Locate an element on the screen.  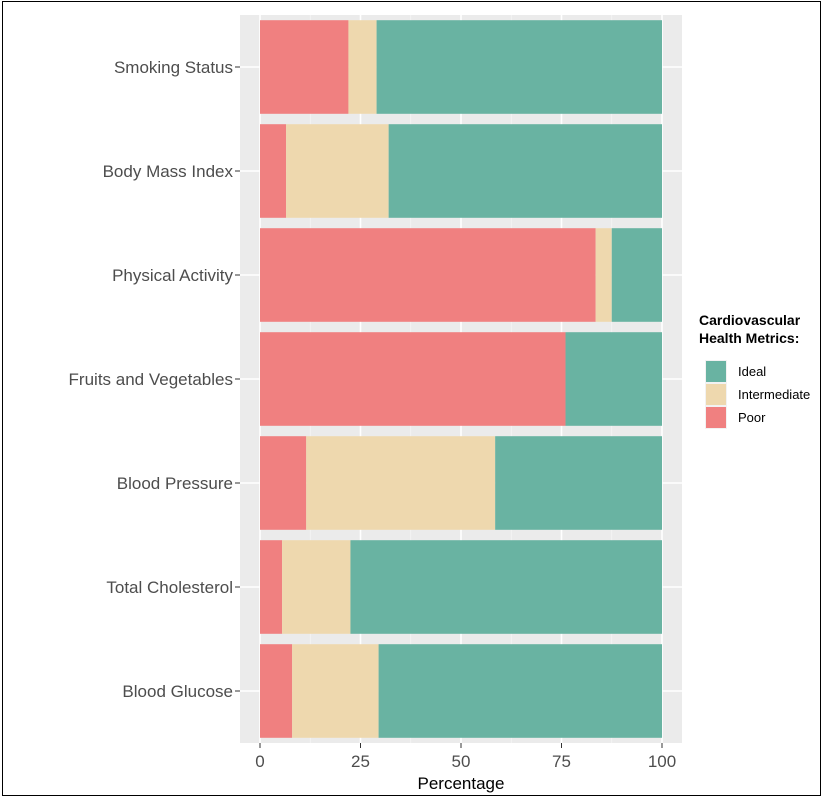
legend-label-intermediate: Intermediate is located at coordinates (774, 394).